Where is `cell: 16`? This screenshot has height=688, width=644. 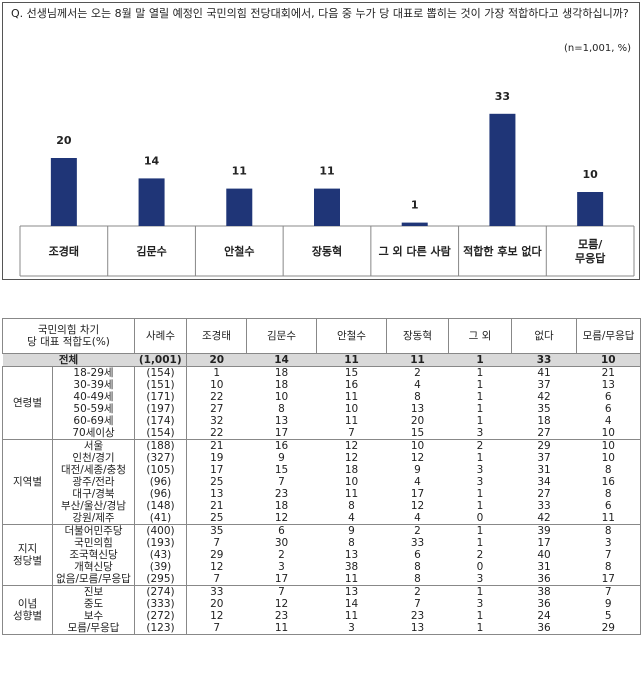 cell: 16 is located at coordinates (608, 482).